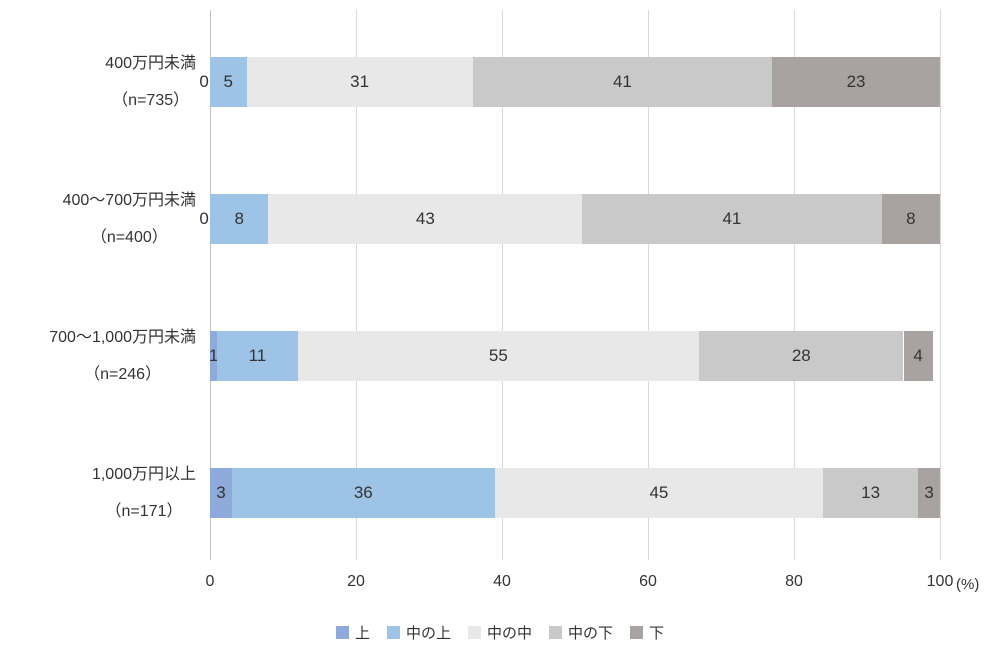  Describe the element at coordinates (657, 633) in the screenshot. I see `legend-label: 下` at that location.